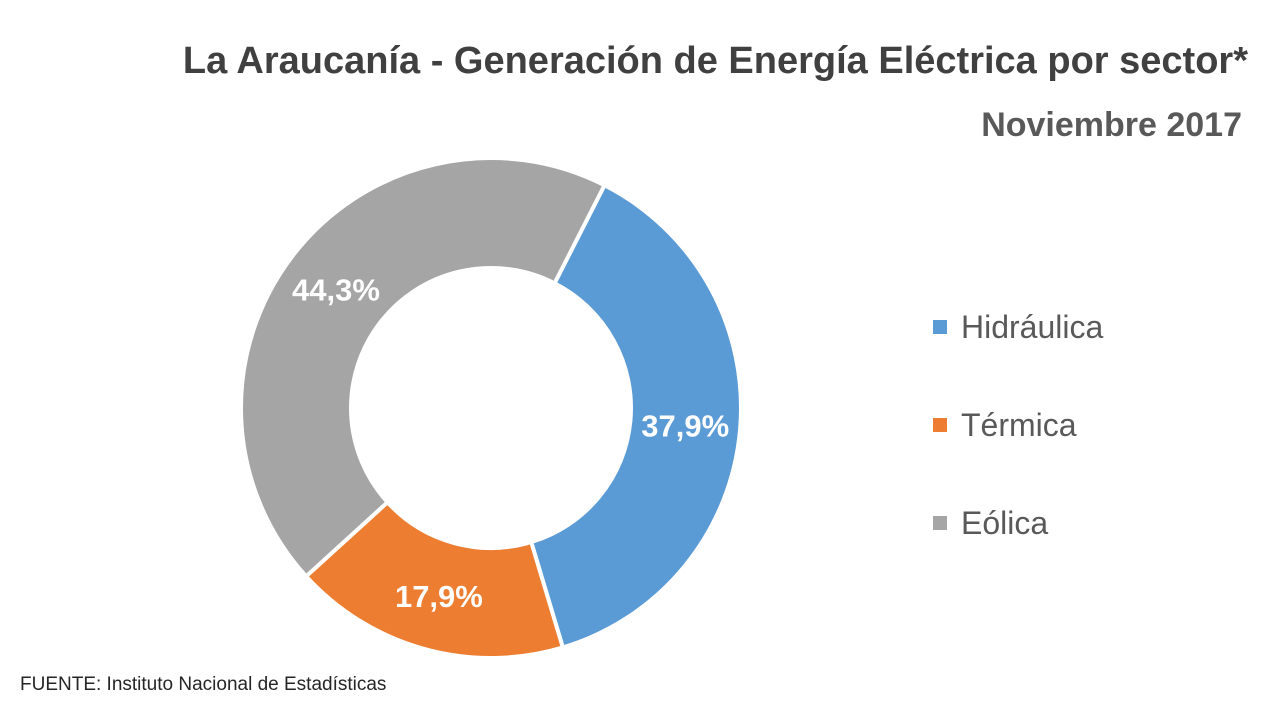  What do you see at coordinates (1018, 450) in the screenshot?
I see `chart-legend: Hidráulica Térmica Eólica` at bounding box center [1018, 450].